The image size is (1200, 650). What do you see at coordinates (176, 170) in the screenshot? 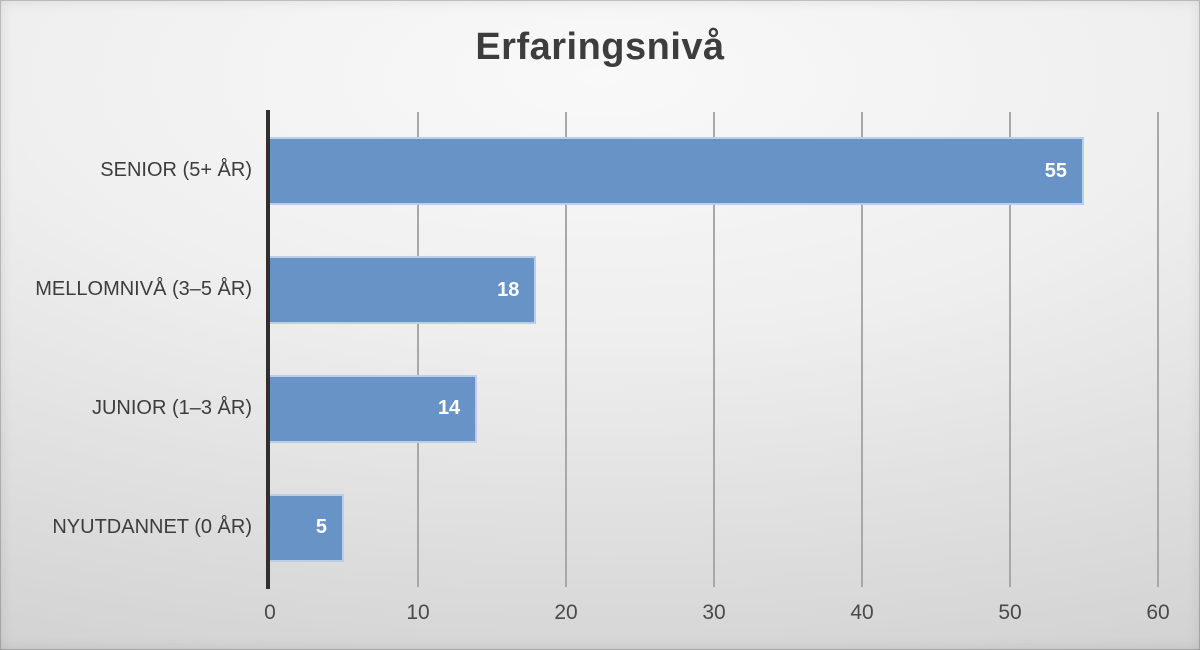
I see `category-label-0: SENIOR (5+ ÅR)` at bounding box center [176, 170].